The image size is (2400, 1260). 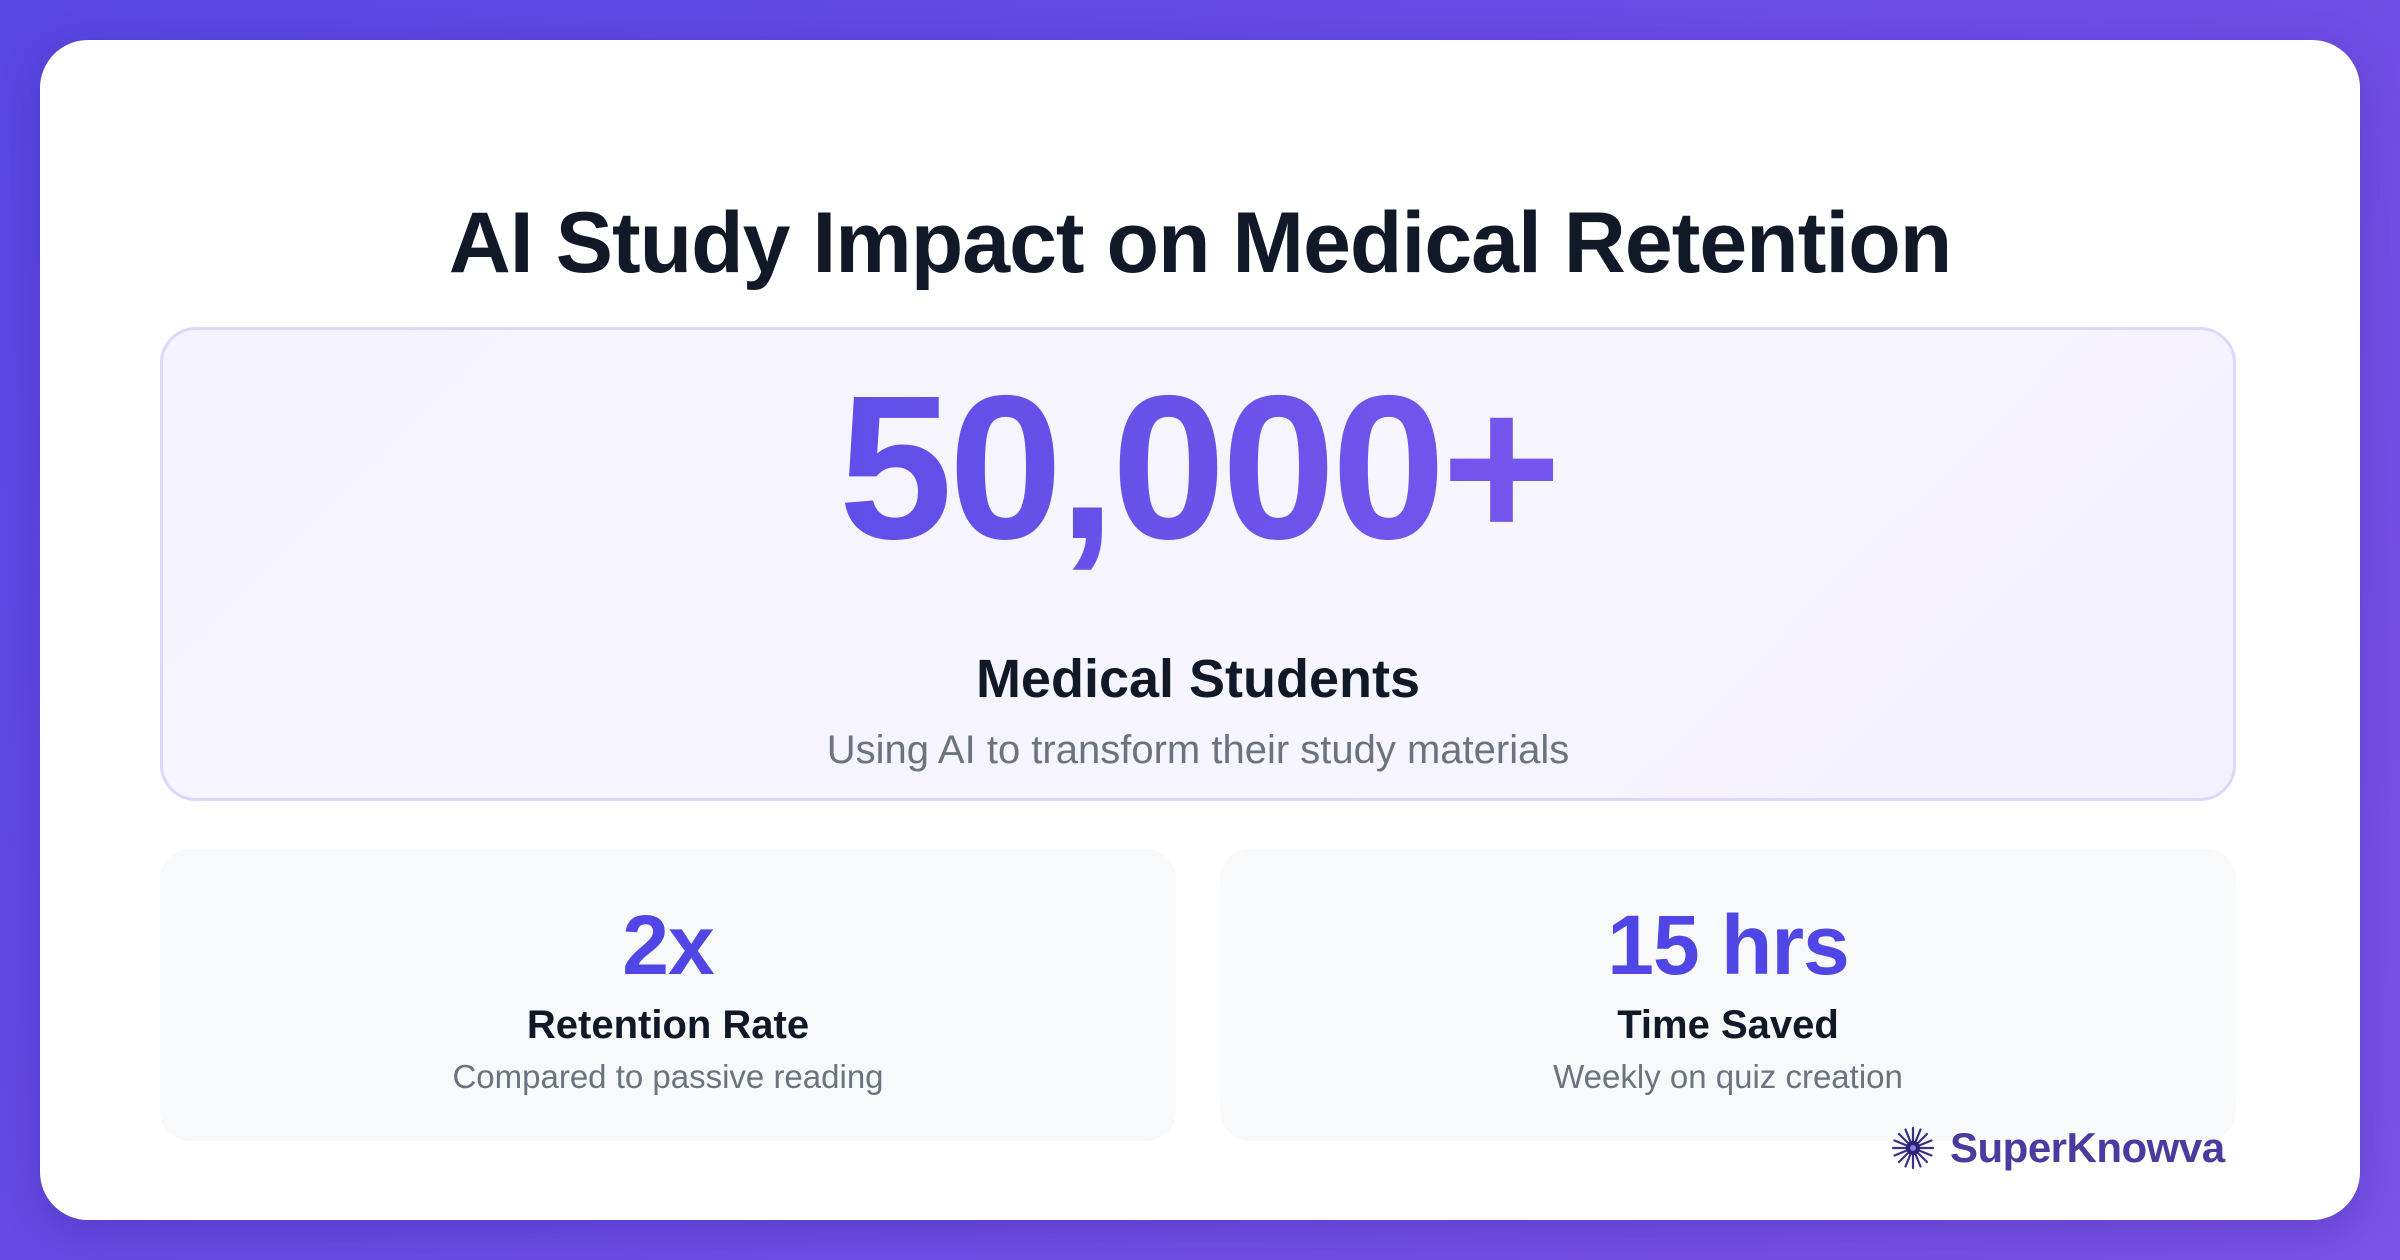 What do you see at coordinates (668, 1076) in the screenshot?
I see `stat-description: Compared to passive reading` at bounding box center [668, 1076].